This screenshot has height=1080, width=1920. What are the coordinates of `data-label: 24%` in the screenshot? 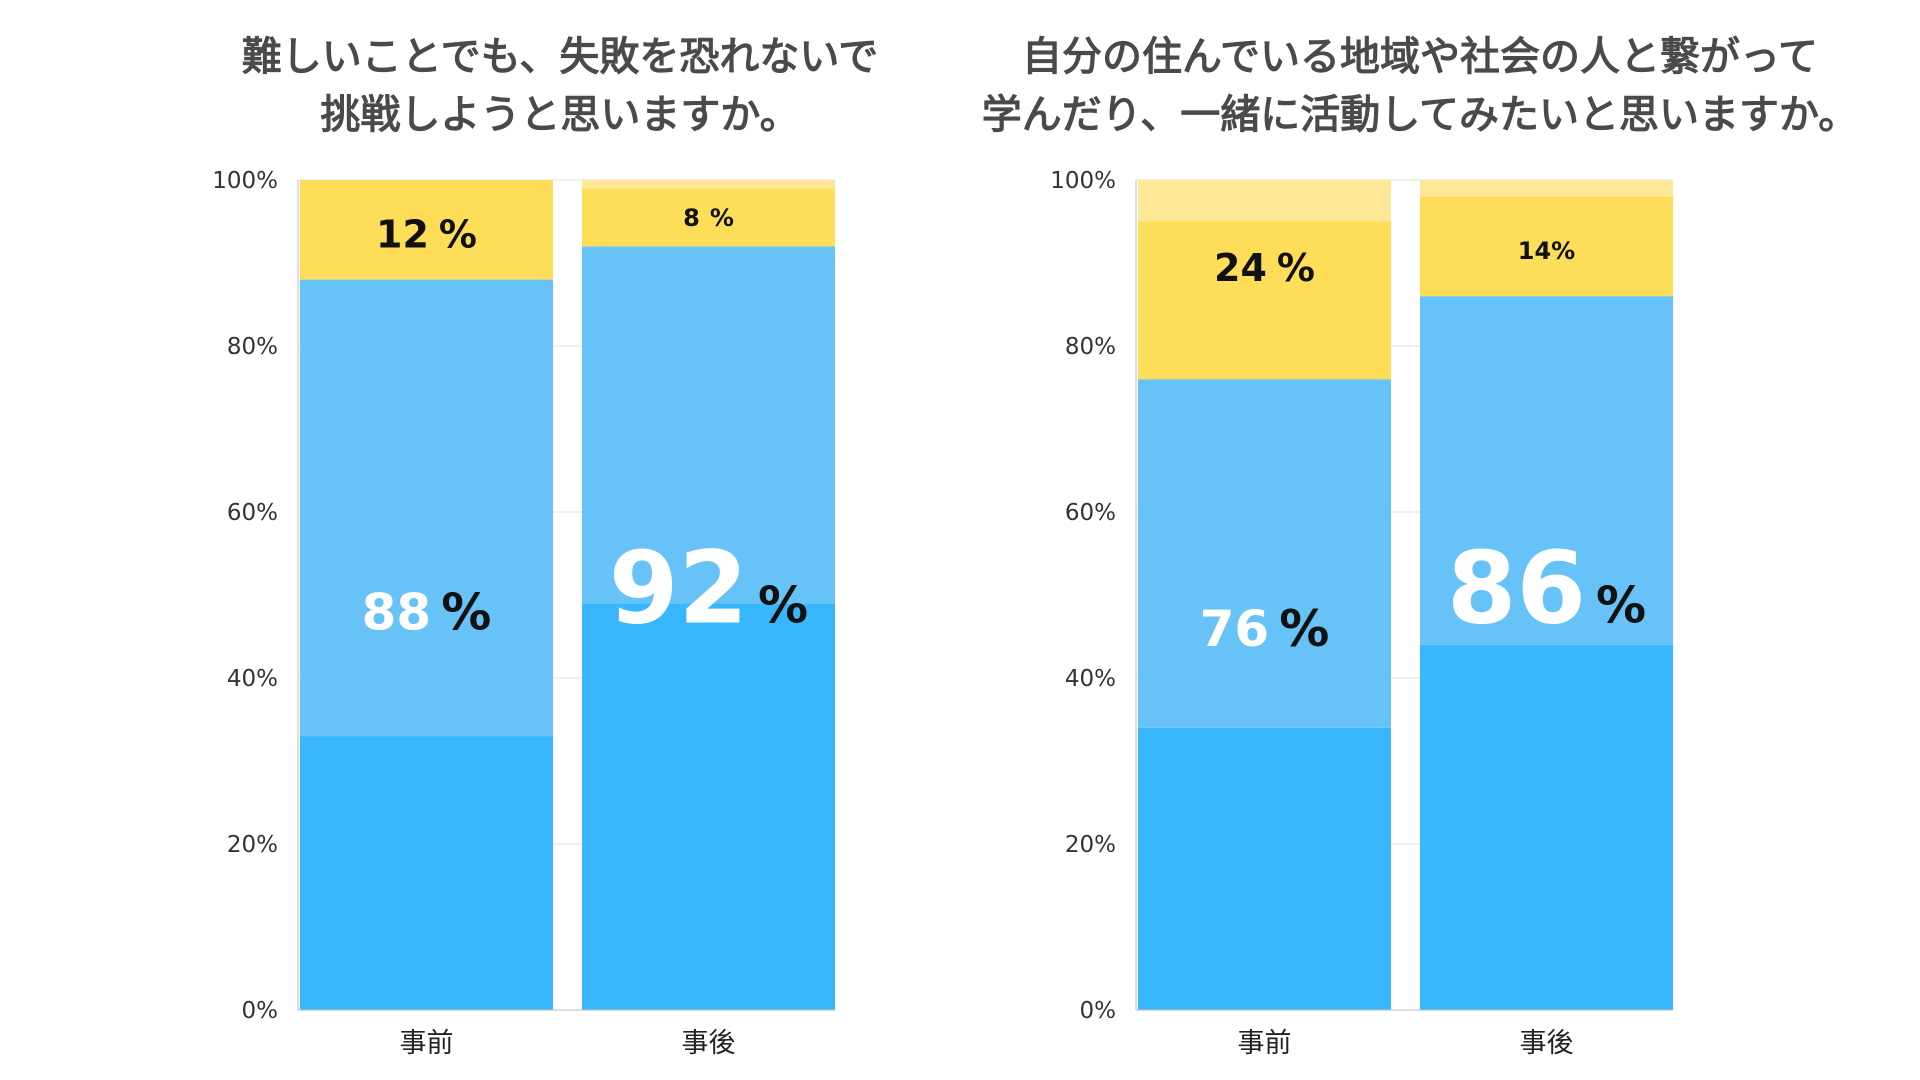 It's located at (1264, 268).